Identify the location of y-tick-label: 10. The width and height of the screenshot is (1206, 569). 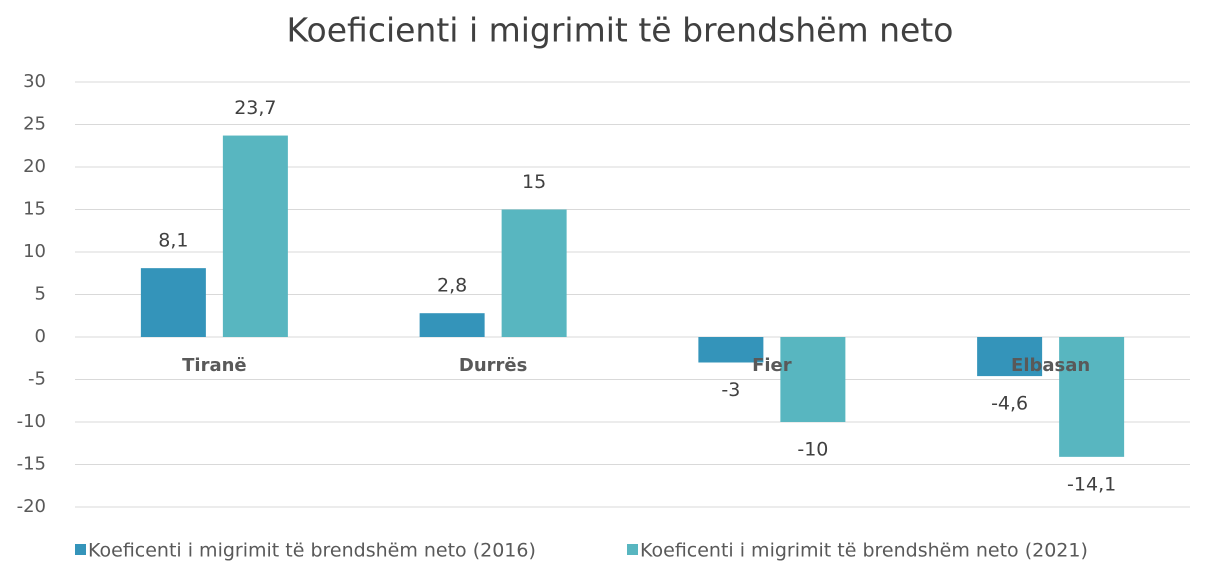
(34, 251).